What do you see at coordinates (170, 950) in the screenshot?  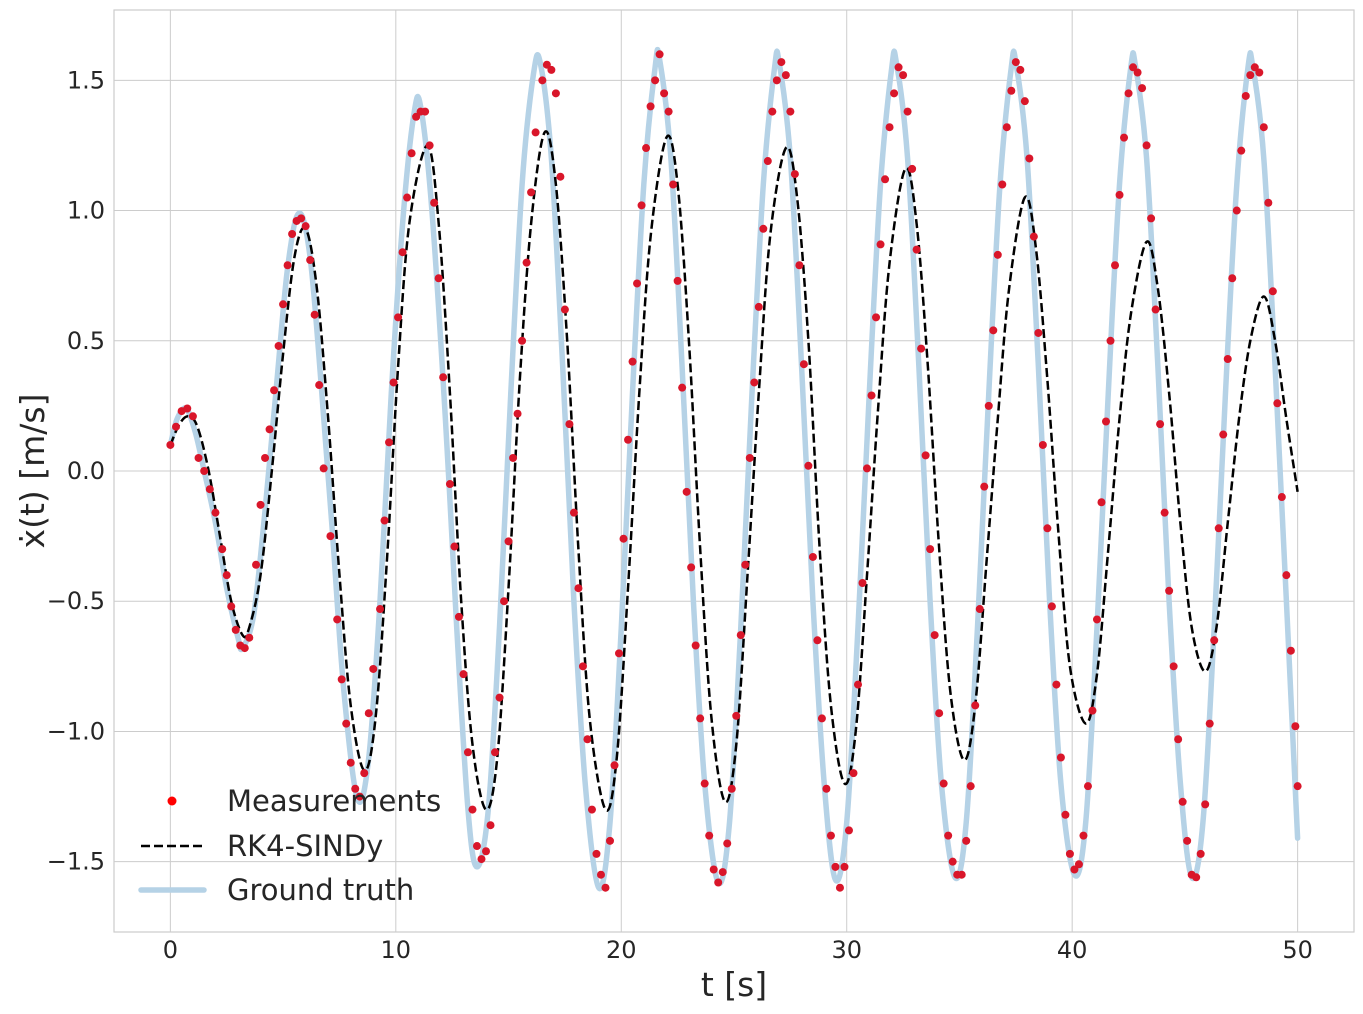 I see `x-tick-label: 0` at bounding box center [170, 950].